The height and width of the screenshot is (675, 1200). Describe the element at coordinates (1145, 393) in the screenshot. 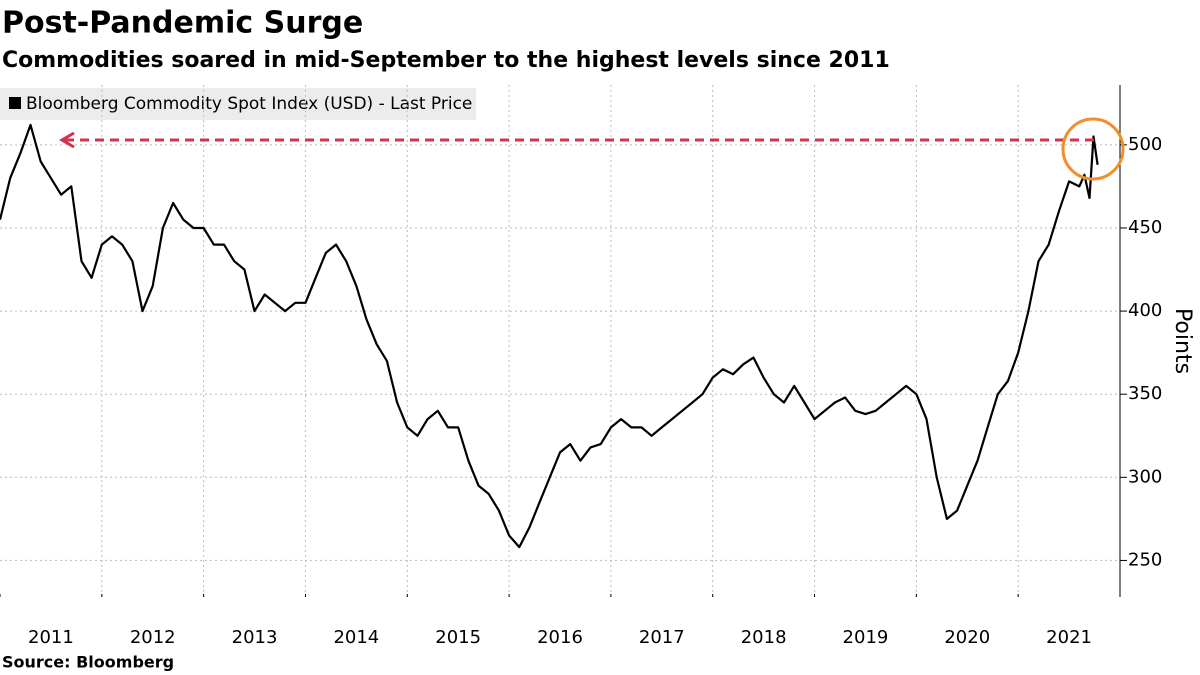

I see `y-tick-label: 350` at that location.